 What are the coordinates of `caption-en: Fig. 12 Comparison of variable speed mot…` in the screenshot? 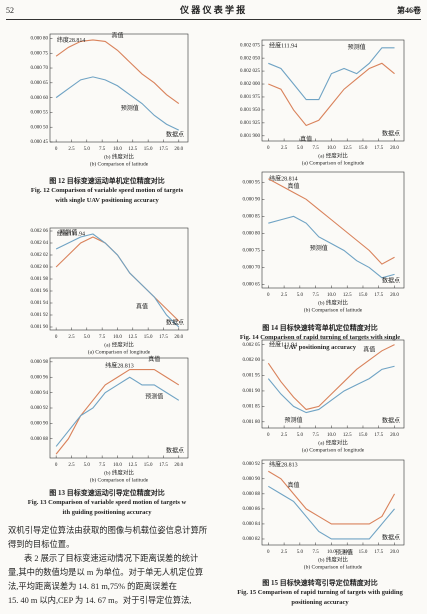 It's located at (107, 190).